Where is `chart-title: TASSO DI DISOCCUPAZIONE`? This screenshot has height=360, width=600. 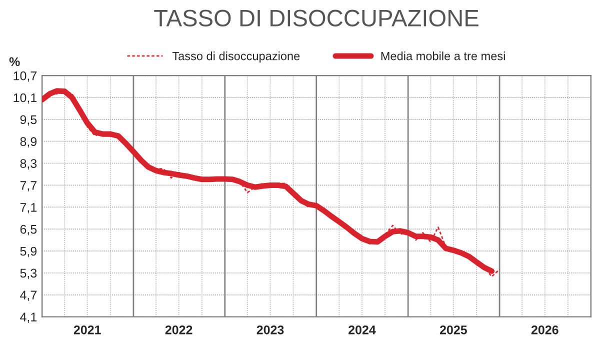 chart-title: TASSO DI DISOCCUPAZIONE is located at coordinates (316, 18).